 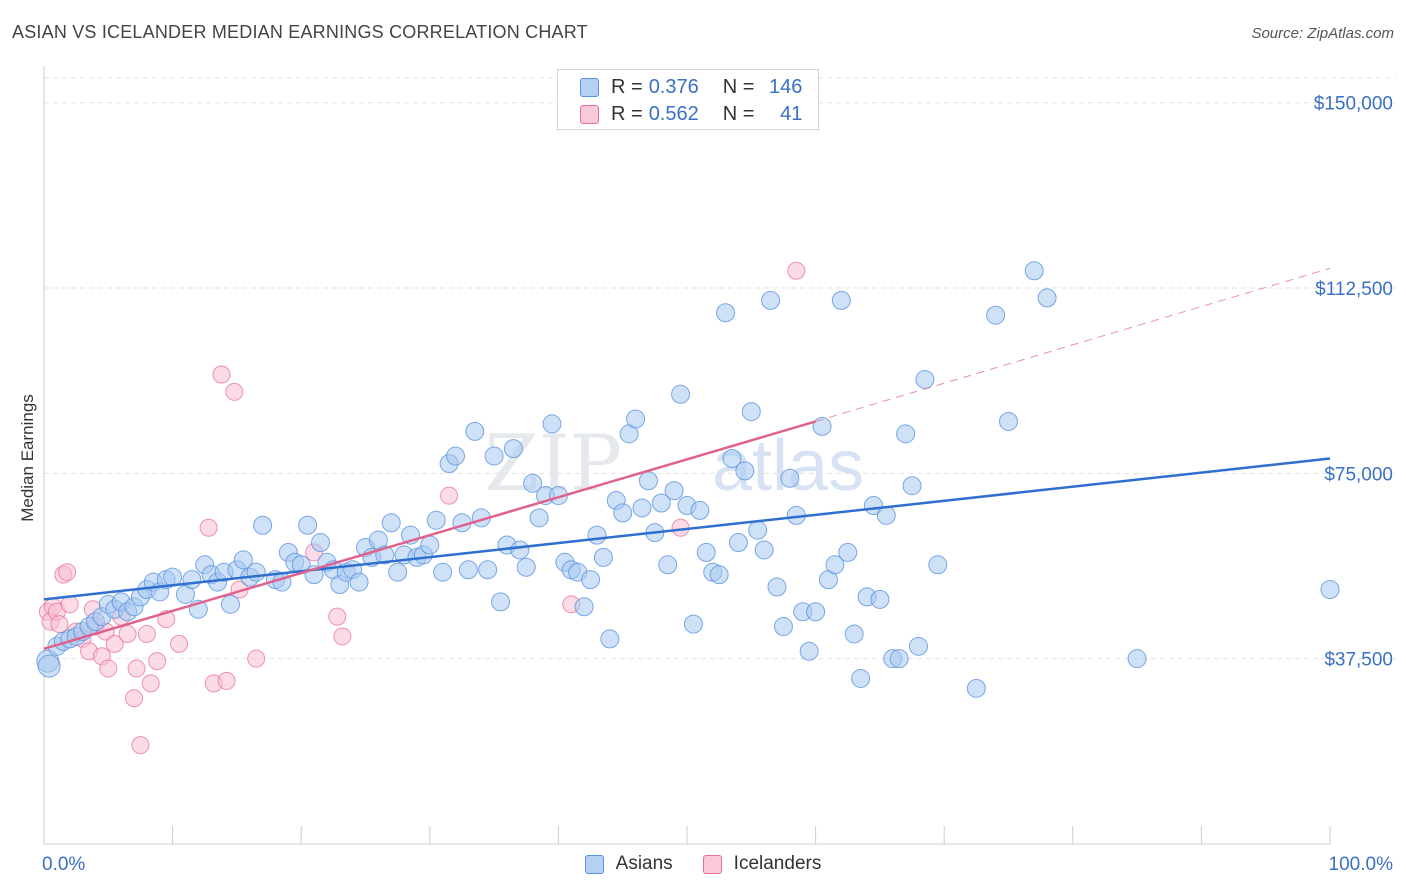 I want to click on r-value: 0.562, so click(x=673, y=113).